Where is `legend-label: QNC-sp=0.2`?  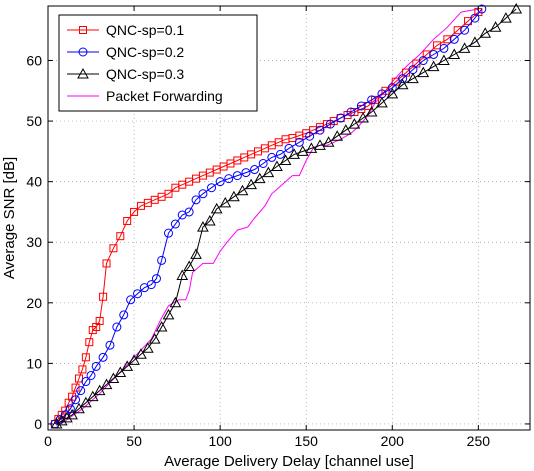
legend-label: QNC-sp=0.2 is located at coordinates (145, 52).